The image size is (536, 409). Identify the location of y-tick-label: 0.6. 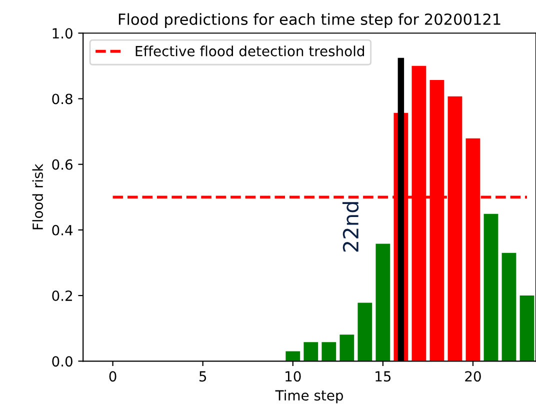
(62, 164).